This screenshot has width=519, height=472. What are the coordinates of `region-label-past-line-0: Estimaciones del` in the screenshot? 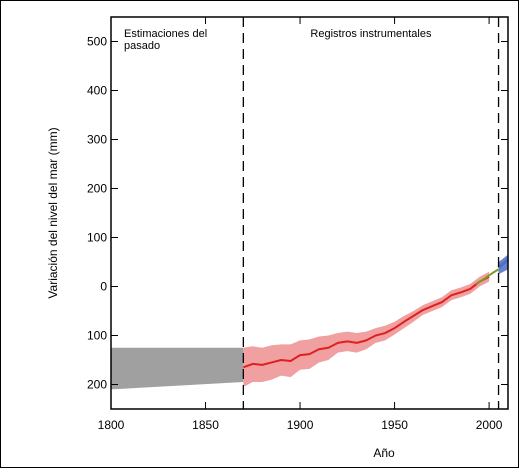 It's located at (165, 34).